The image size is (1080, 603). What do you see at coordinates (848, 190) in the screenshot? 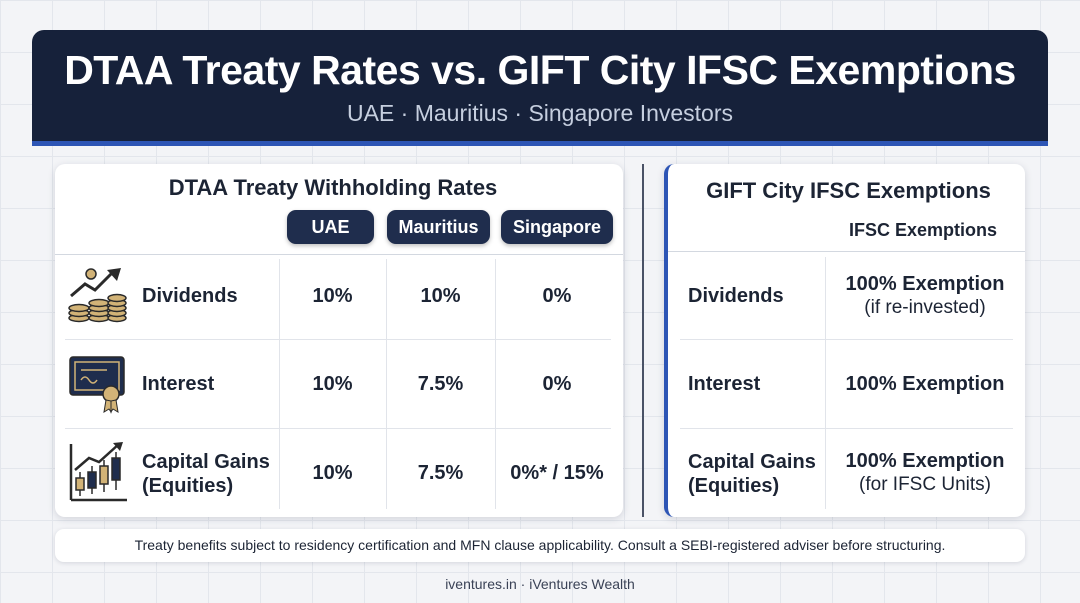
I see `ifsc-panel-title: GIFT City IFSC Exemptions` at bounding box center [848, 190].